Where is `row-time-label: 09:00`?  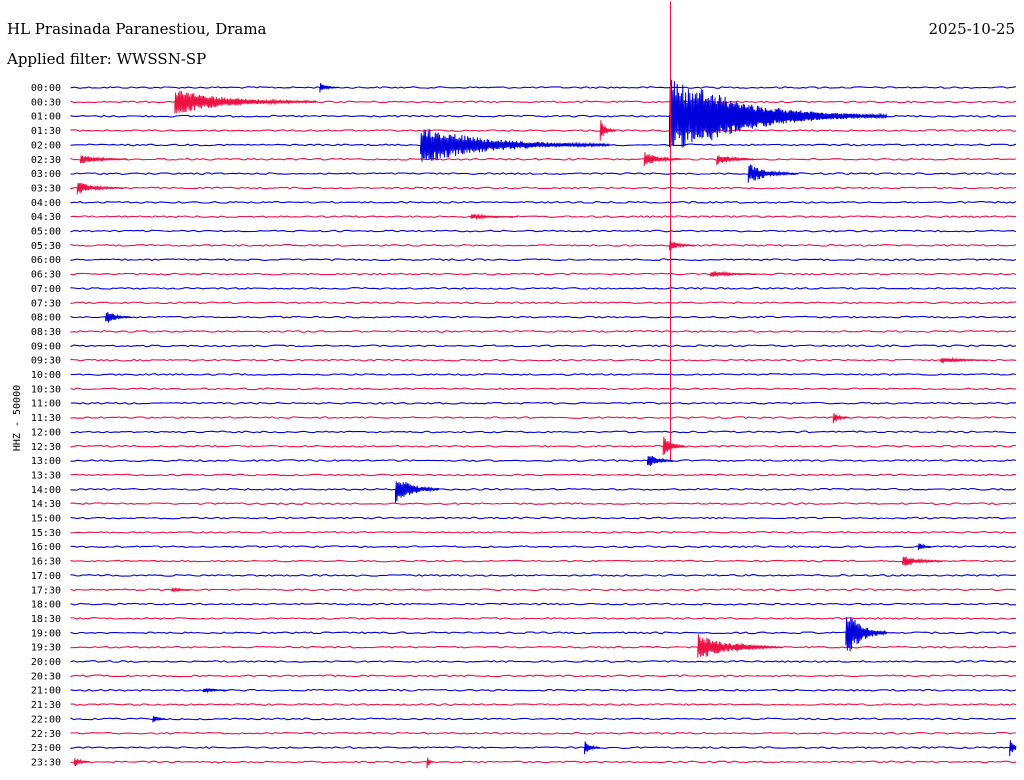
row-time-label: 09:00 is located at coordinates (46, 346).